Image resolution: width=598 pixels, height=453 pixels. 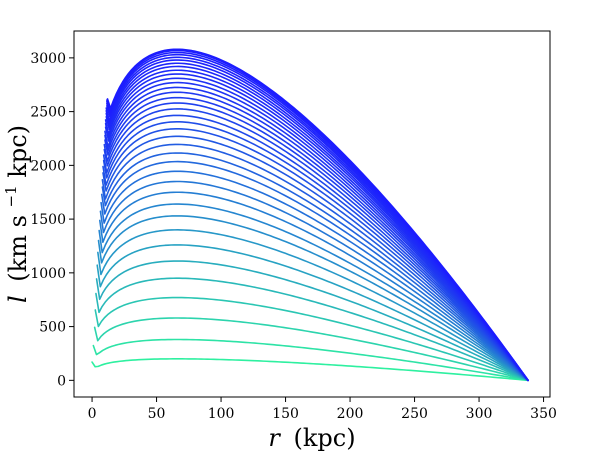 What do you see at coordinates (322, 409) in the screenshot?
I see `x-axis: 0 50 100 150 200 250 300 350` at bounding box center [322, 409].